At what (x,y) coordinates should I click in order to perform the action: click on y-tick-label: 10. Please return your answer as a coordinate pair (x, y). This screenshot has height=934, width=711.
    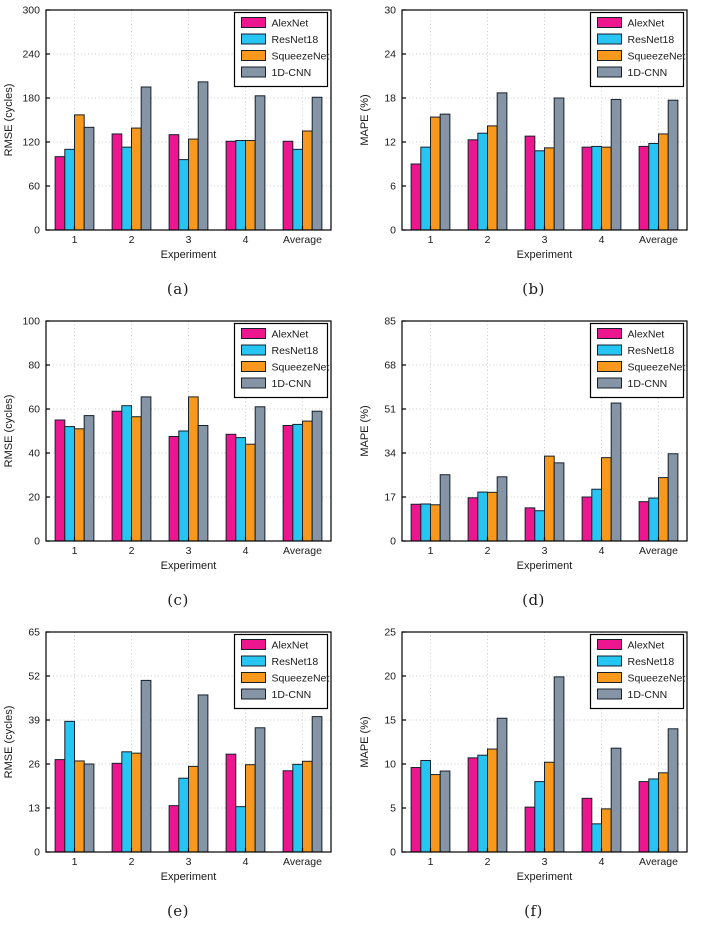
    Looking at the image, I should click on (390, 765).